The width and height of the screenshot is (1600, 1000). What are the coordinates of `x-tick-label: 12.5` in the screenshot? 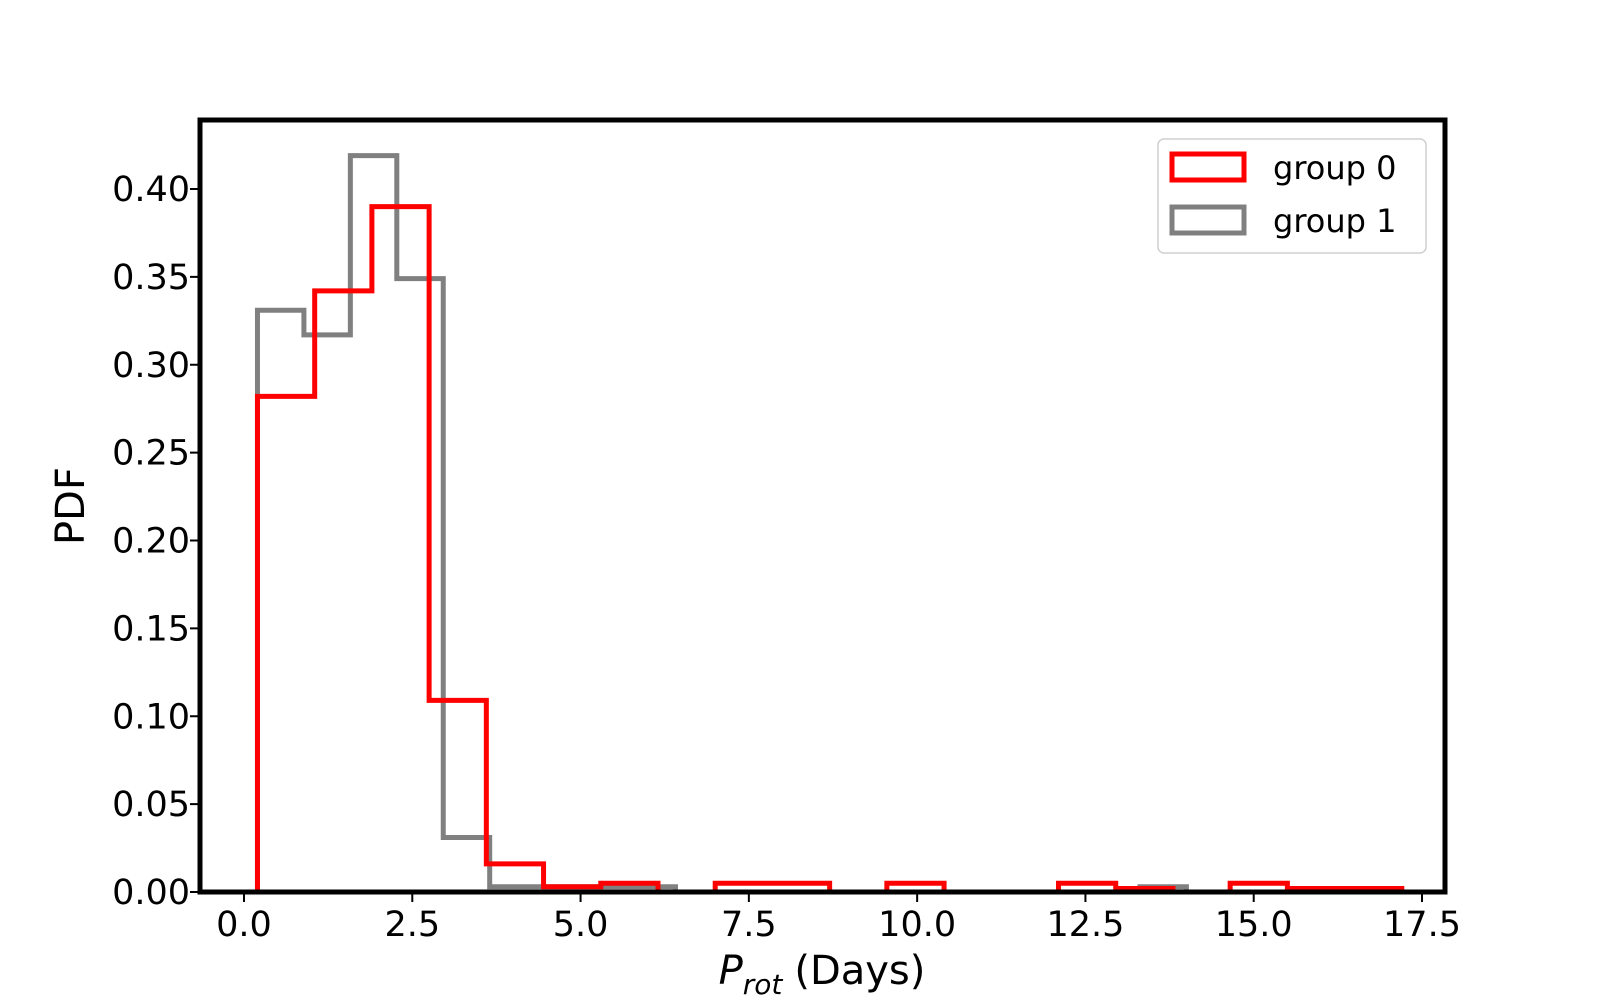 It's located at (1085, 925).